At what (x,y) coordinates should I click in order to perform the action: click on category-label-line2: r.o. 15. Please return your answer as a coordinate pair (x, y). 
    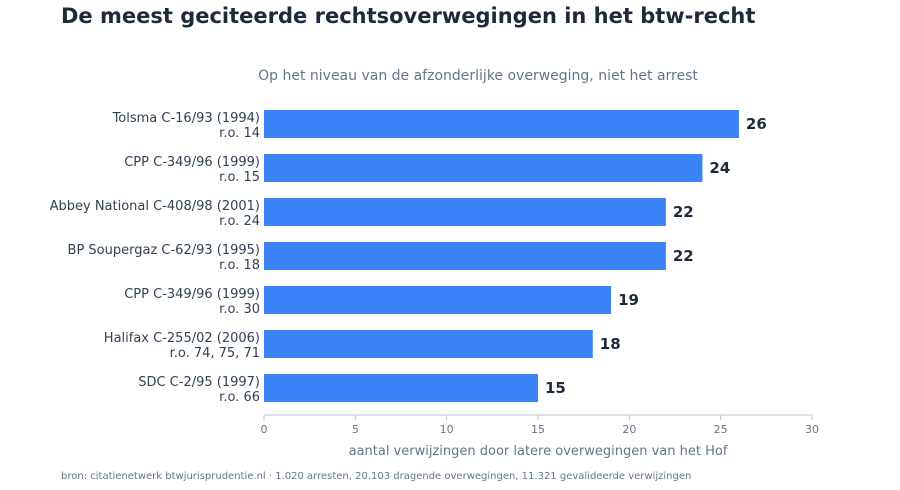
    Looking at the image, I should click on (239, 177).